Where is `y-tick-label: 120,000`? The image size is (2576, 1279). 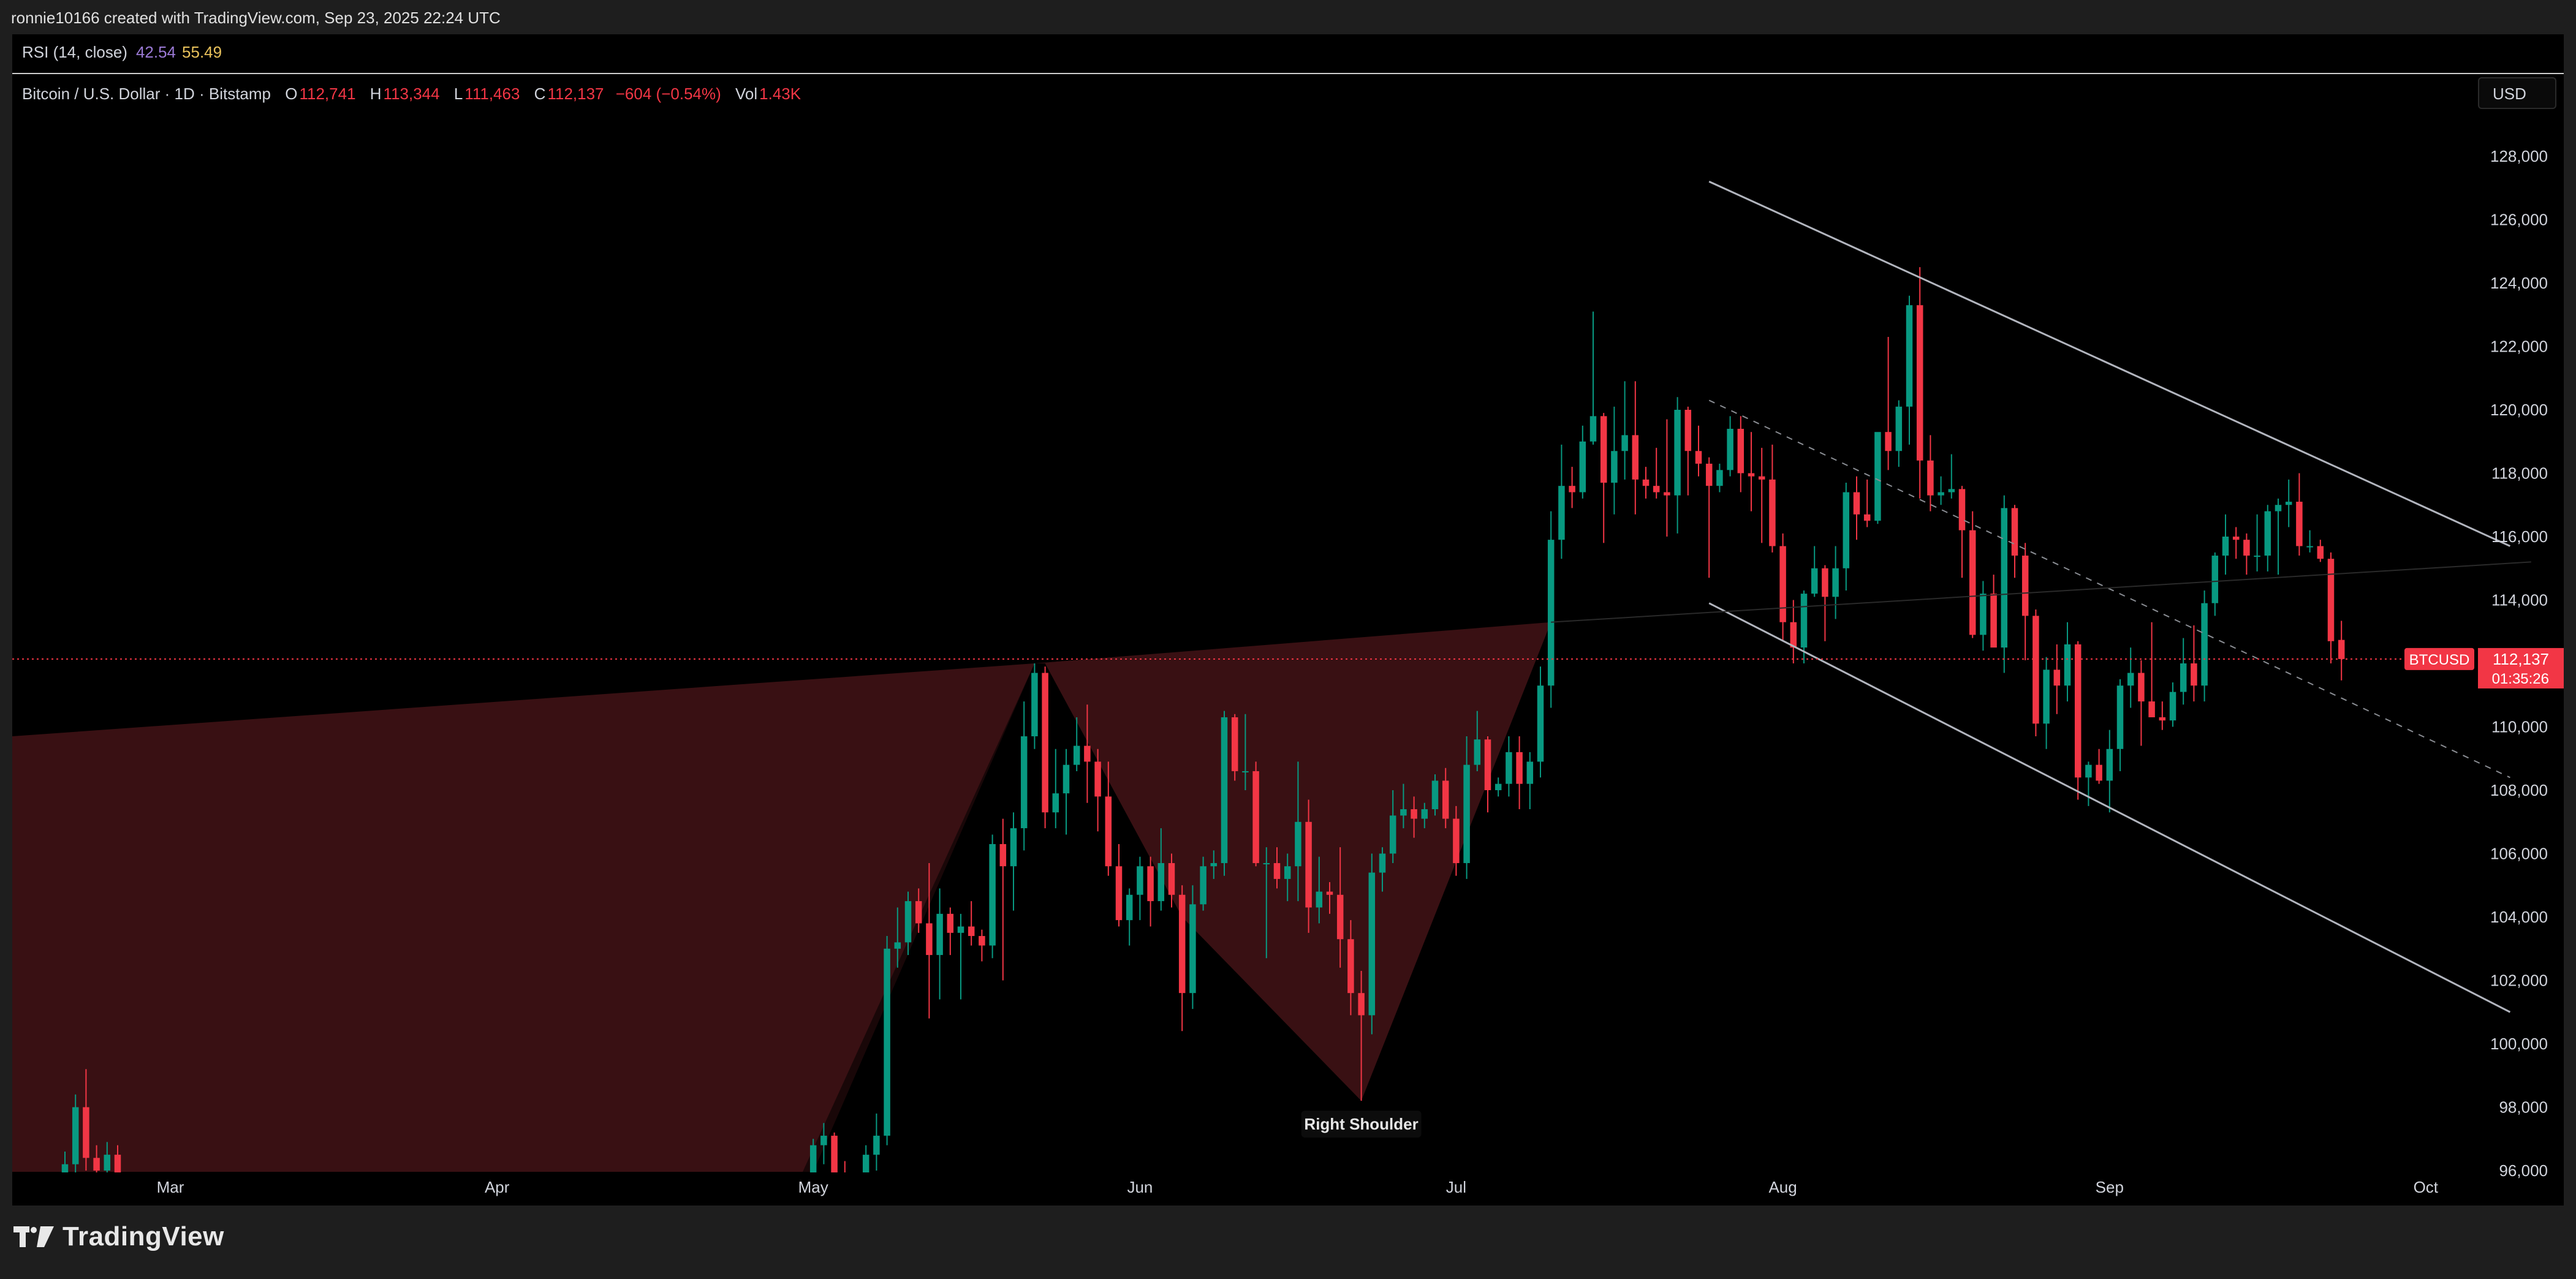 y-tick-label: 120,000 is located at coordinates (2519, 410).